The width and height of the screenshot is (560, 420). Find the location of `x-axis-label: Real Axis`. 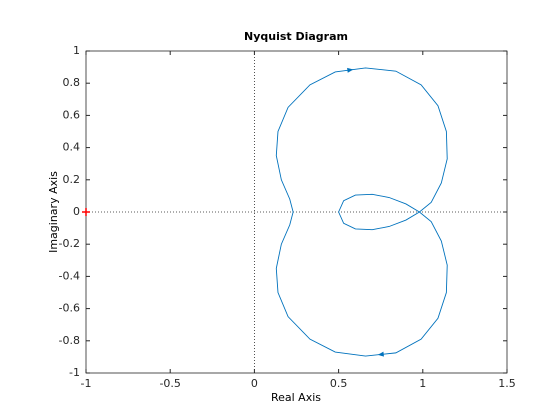

x-axis-label: Real Axis is located at coordinates (296, 397).